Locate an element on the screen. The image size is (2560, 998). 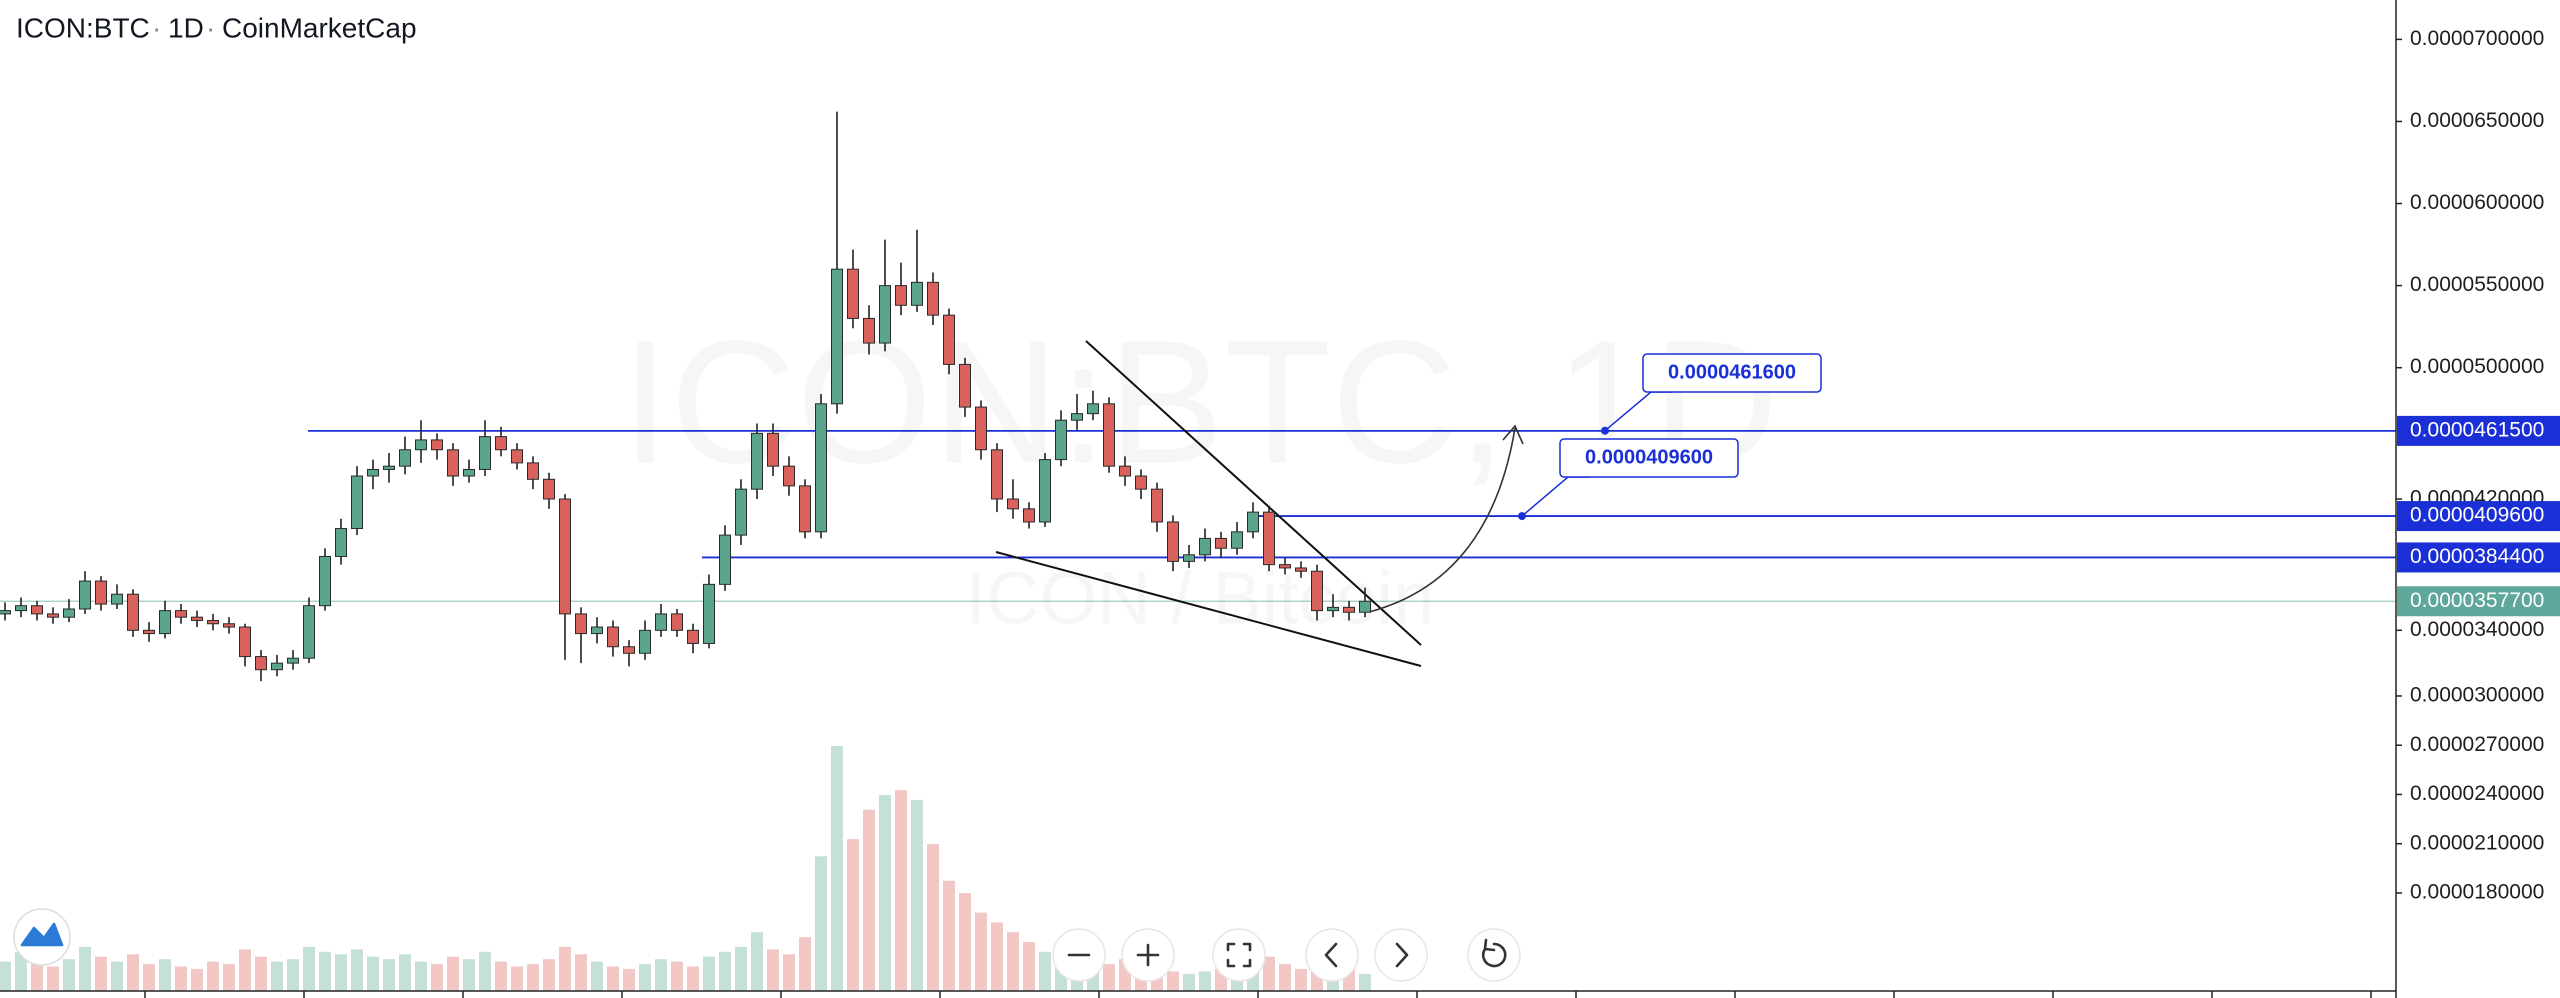
zoom-out-button is located at coordinates (1079, 955).